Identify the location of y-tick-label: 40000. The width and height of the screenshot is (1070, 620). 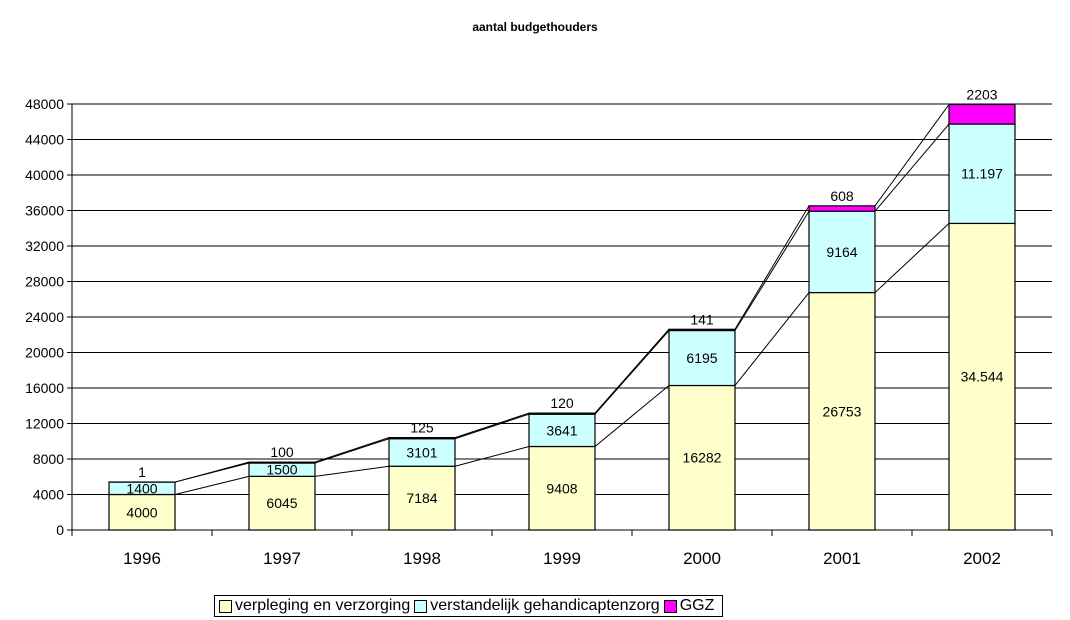
(44, 175).